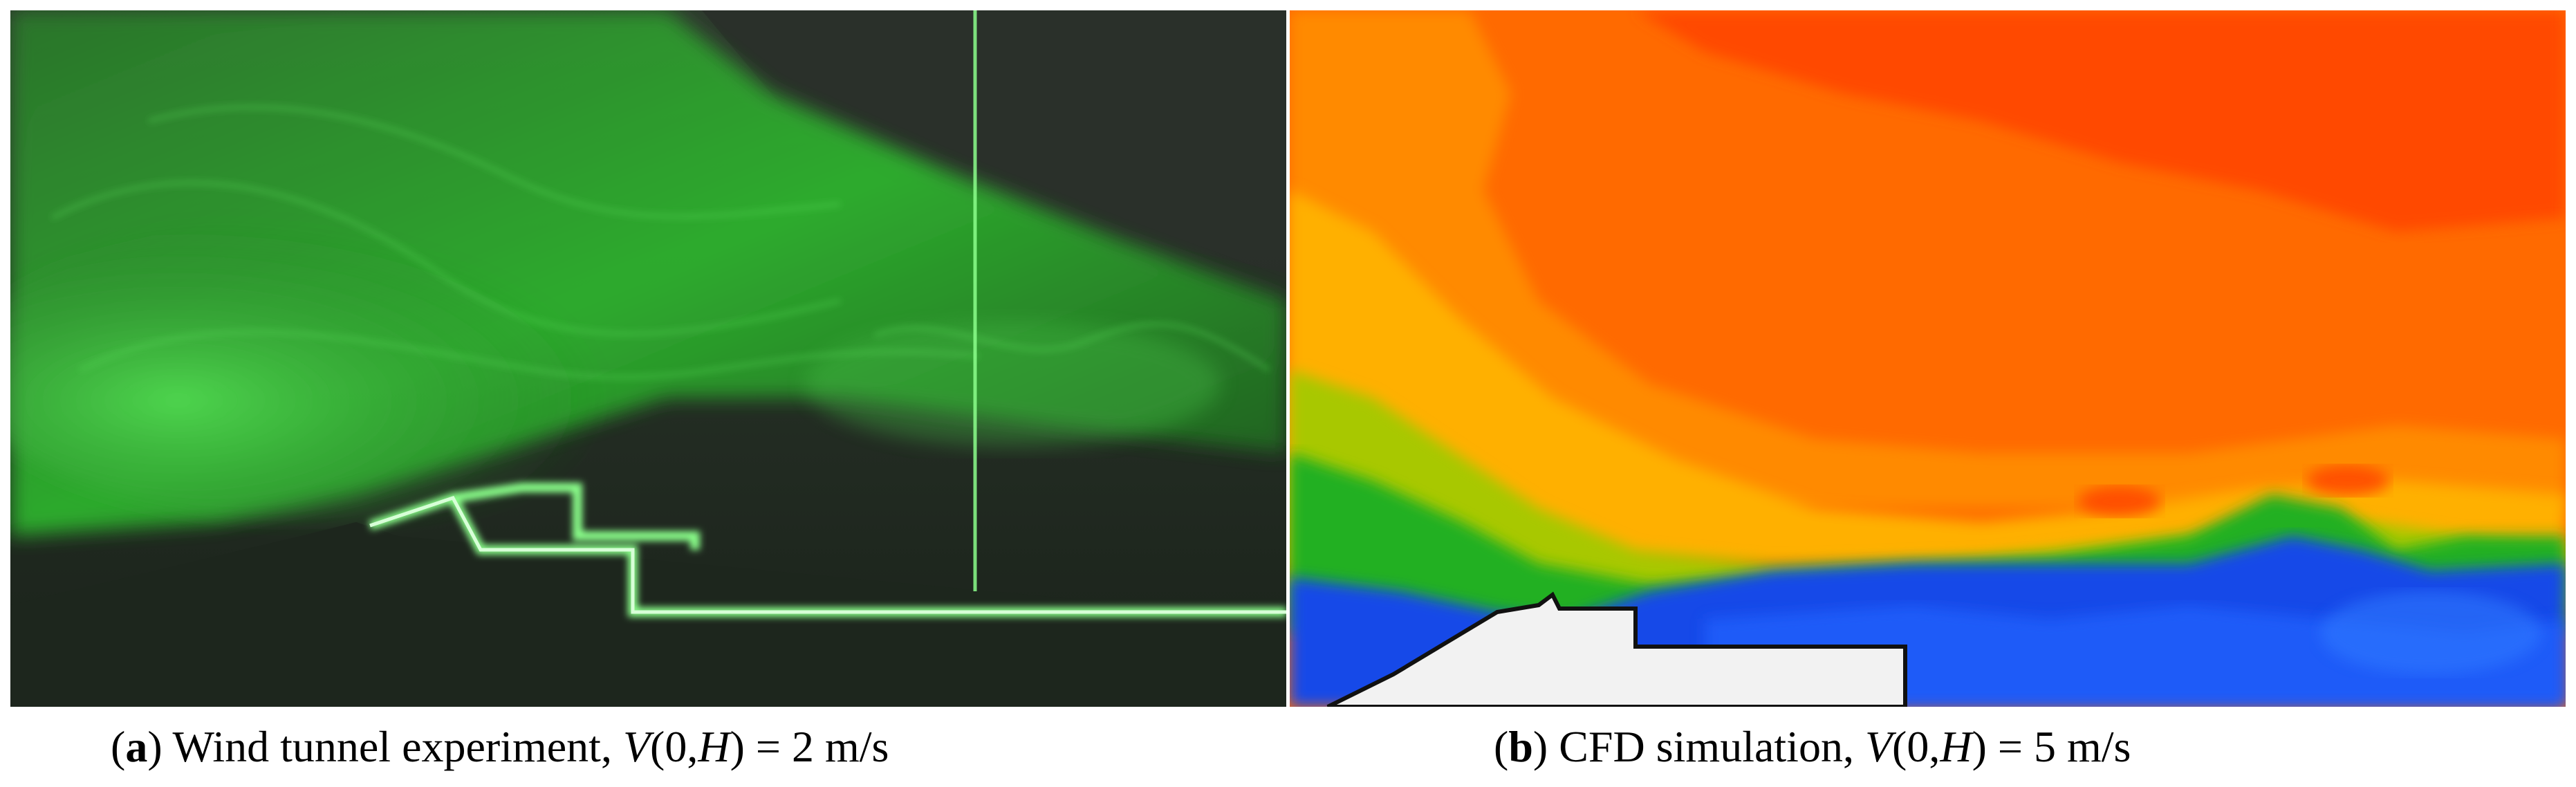 This screenshot has width=2576, height=787. Describe the element at coordinates (393, 746) in the screenshot. I see `caption-a-text: Wind tunnel experiment,` at that location.